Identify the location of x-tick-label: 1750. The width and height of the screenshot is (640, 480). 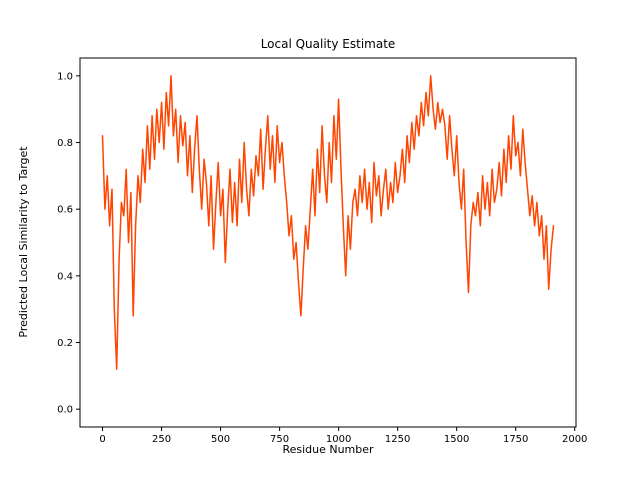
(515, 439).